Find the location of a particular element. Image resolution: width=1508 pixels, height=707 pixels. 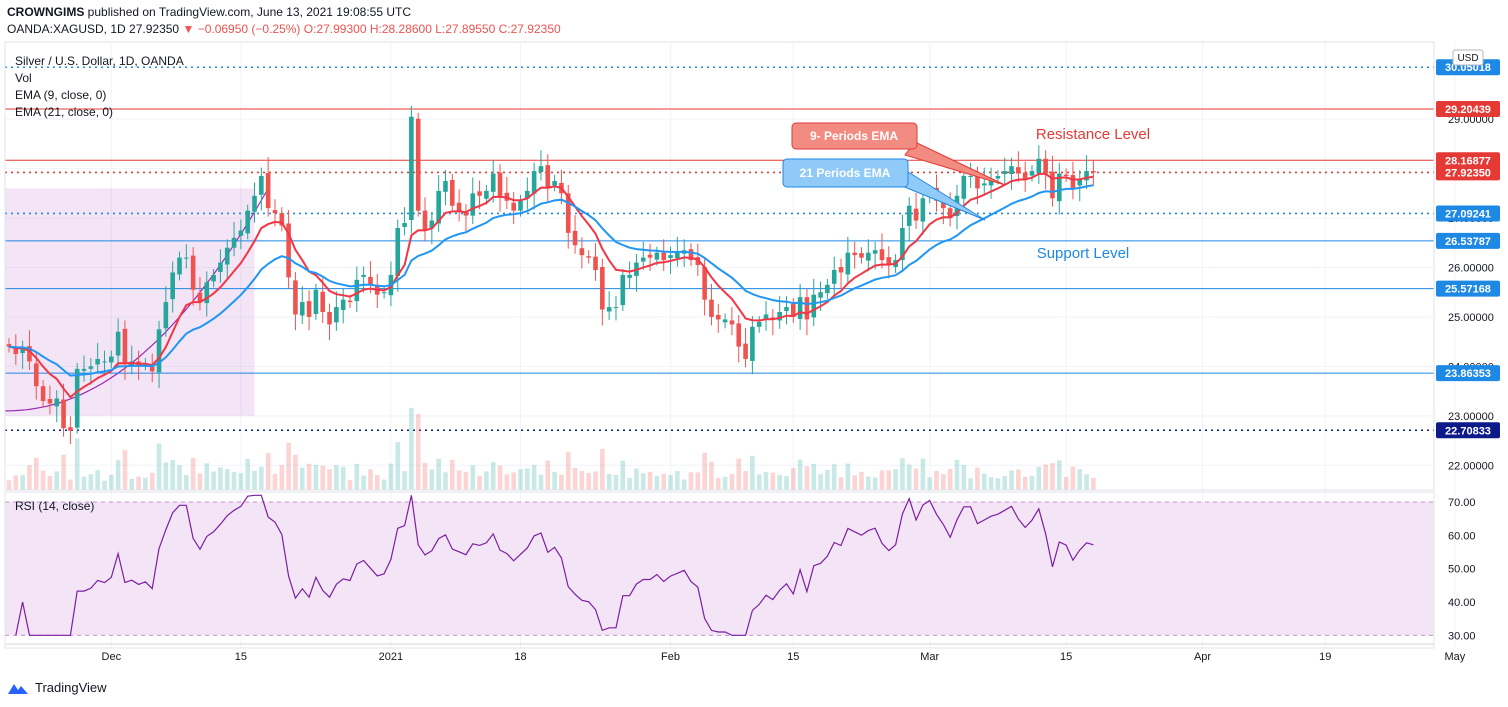

price-tag-label: 23.86353 is located at coordinates (1468, 374).